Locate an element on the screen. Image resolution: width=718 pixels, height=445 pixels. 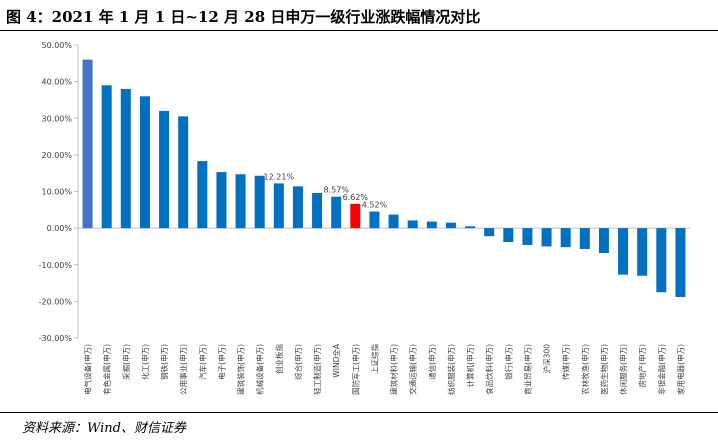
y-tick-label: 50.00% is located at coordinates (56, 45).